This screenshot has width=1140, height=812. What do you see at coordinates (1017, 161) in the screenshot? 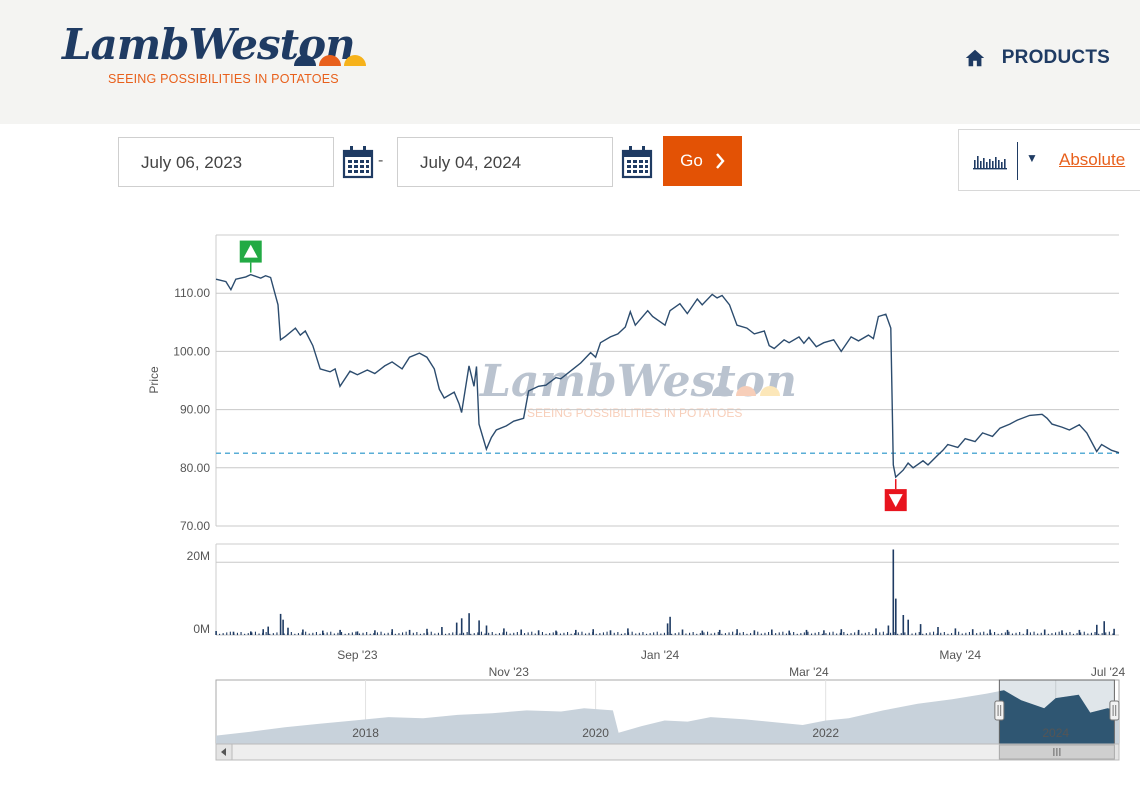
I see `tools-divider` at bounding box center [1017, 161].